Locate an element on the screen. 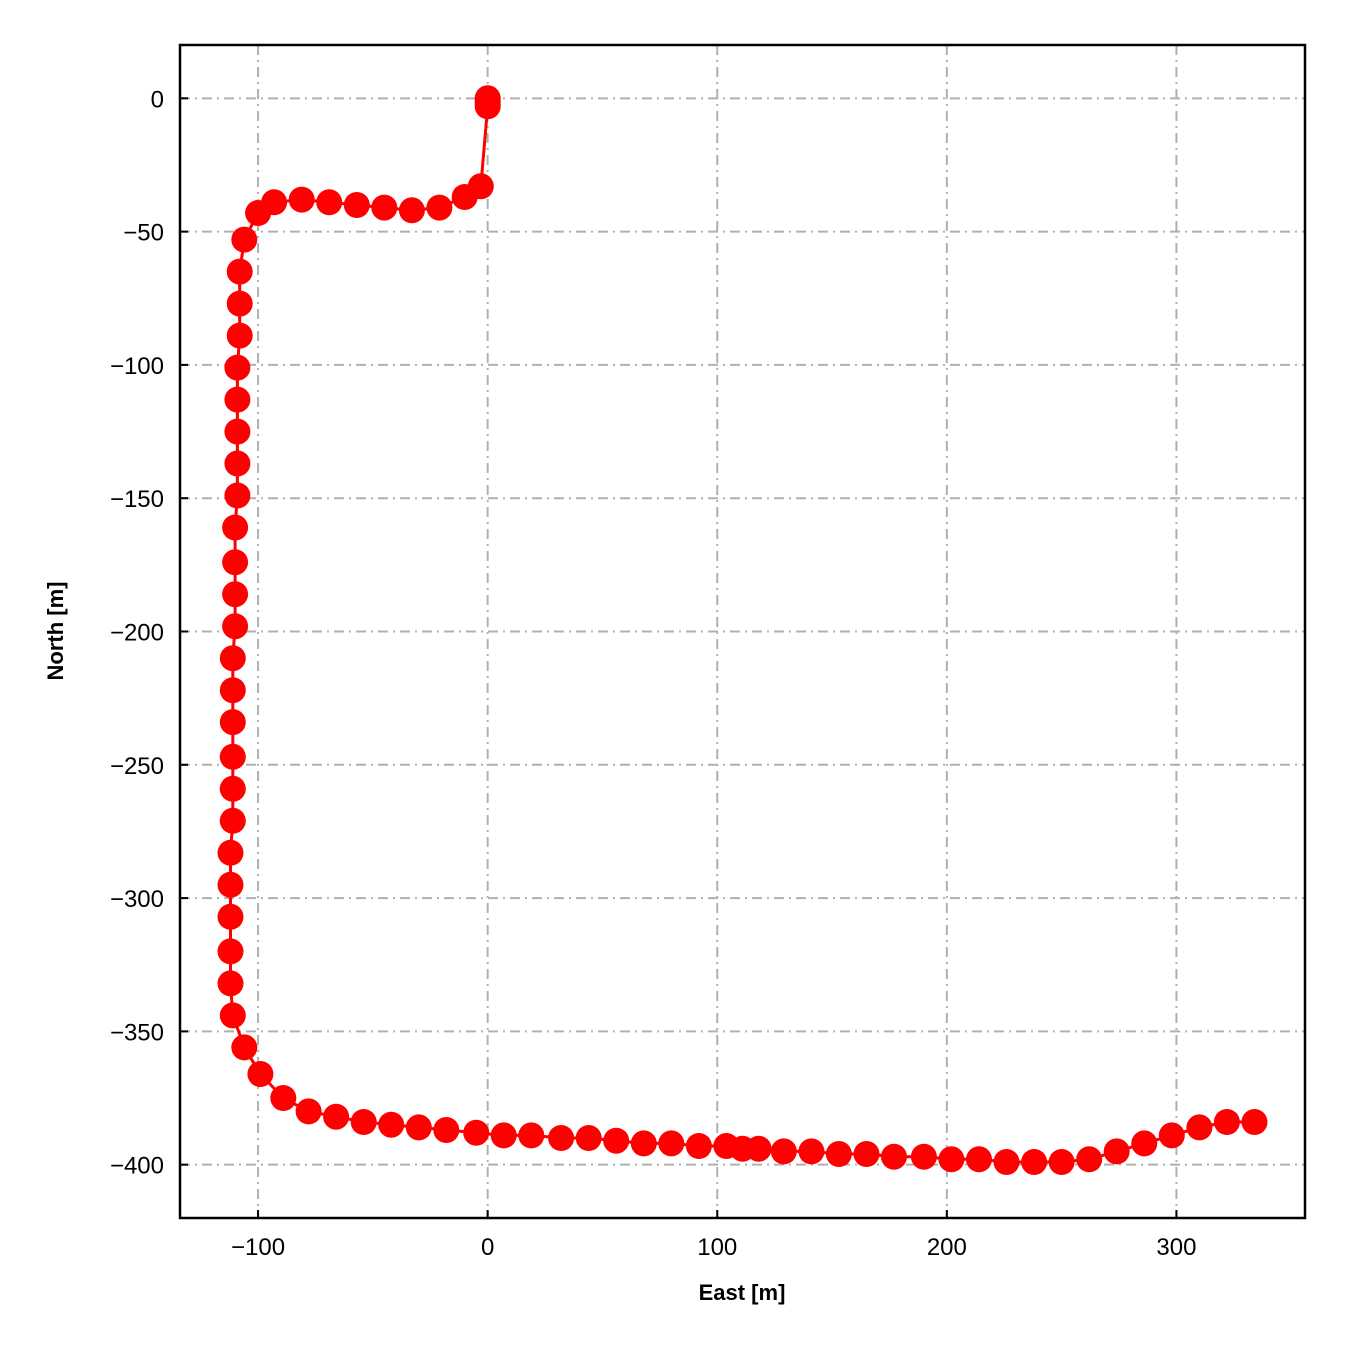 This screenshot has width=1350, height=1350. x-tick-label: 100 is located at coordinates (717, 1247).